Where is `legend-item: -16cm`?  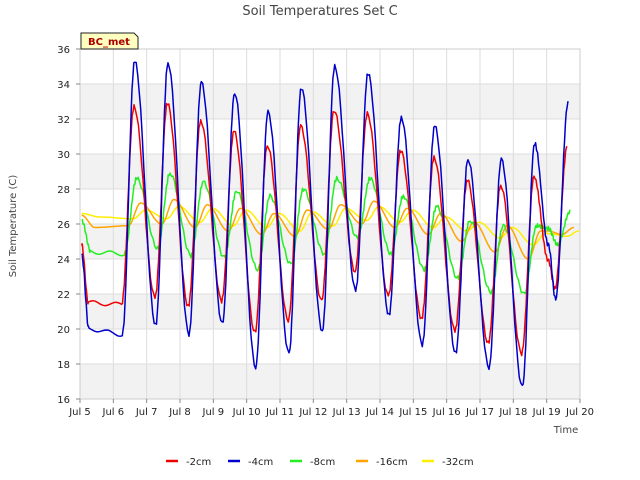 legend-item: -16cm is located at coordinates (382, 462).